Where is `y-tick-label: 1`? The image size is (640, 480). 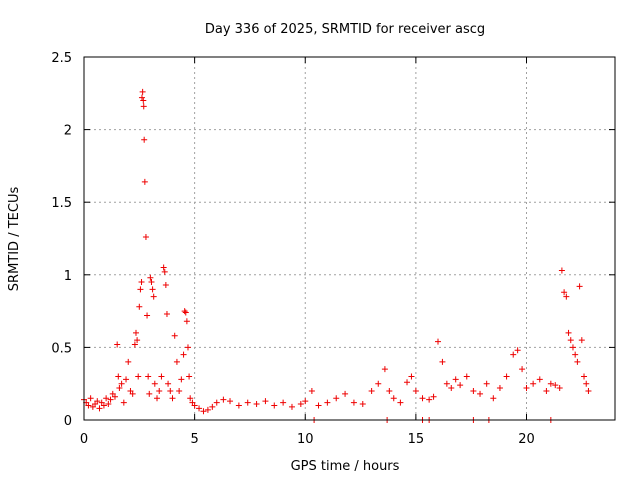 y-tick-label: 1 is located at coordinates (68, 276).